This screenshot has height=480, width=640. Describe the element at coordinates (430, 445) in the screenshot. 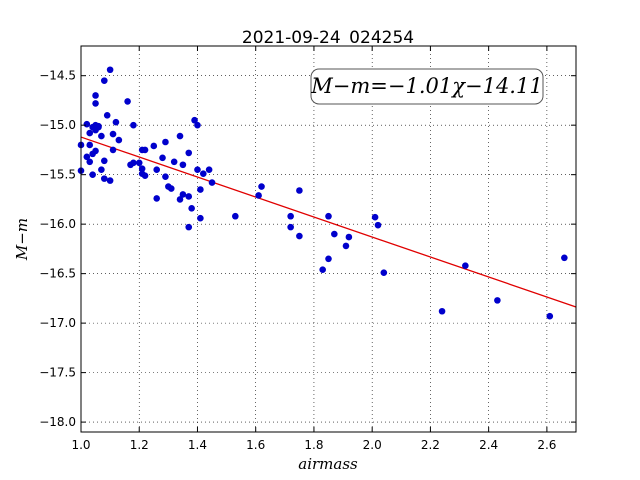

I see `x-tick-label: 2.2` at that location.